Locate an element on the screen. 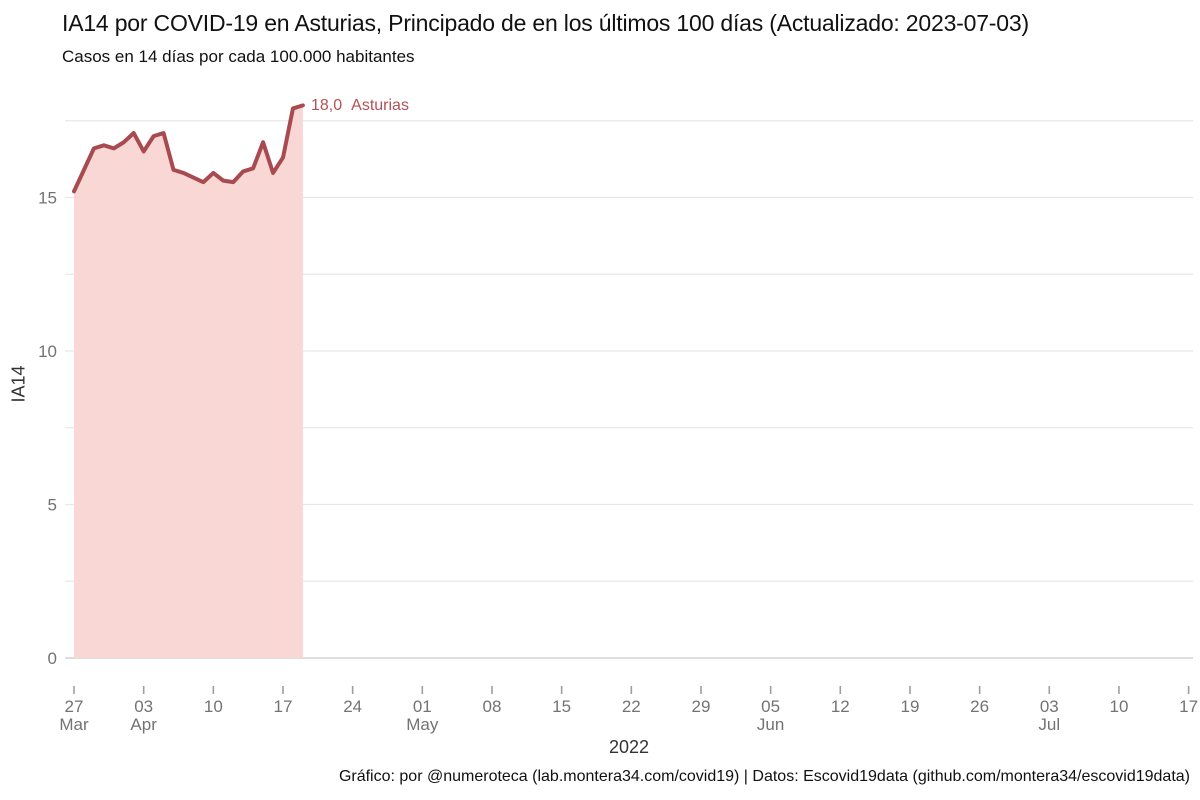 This screenshot has width=1200, height=800. x-tick-label: 01 is located at coordinates (422, 706).